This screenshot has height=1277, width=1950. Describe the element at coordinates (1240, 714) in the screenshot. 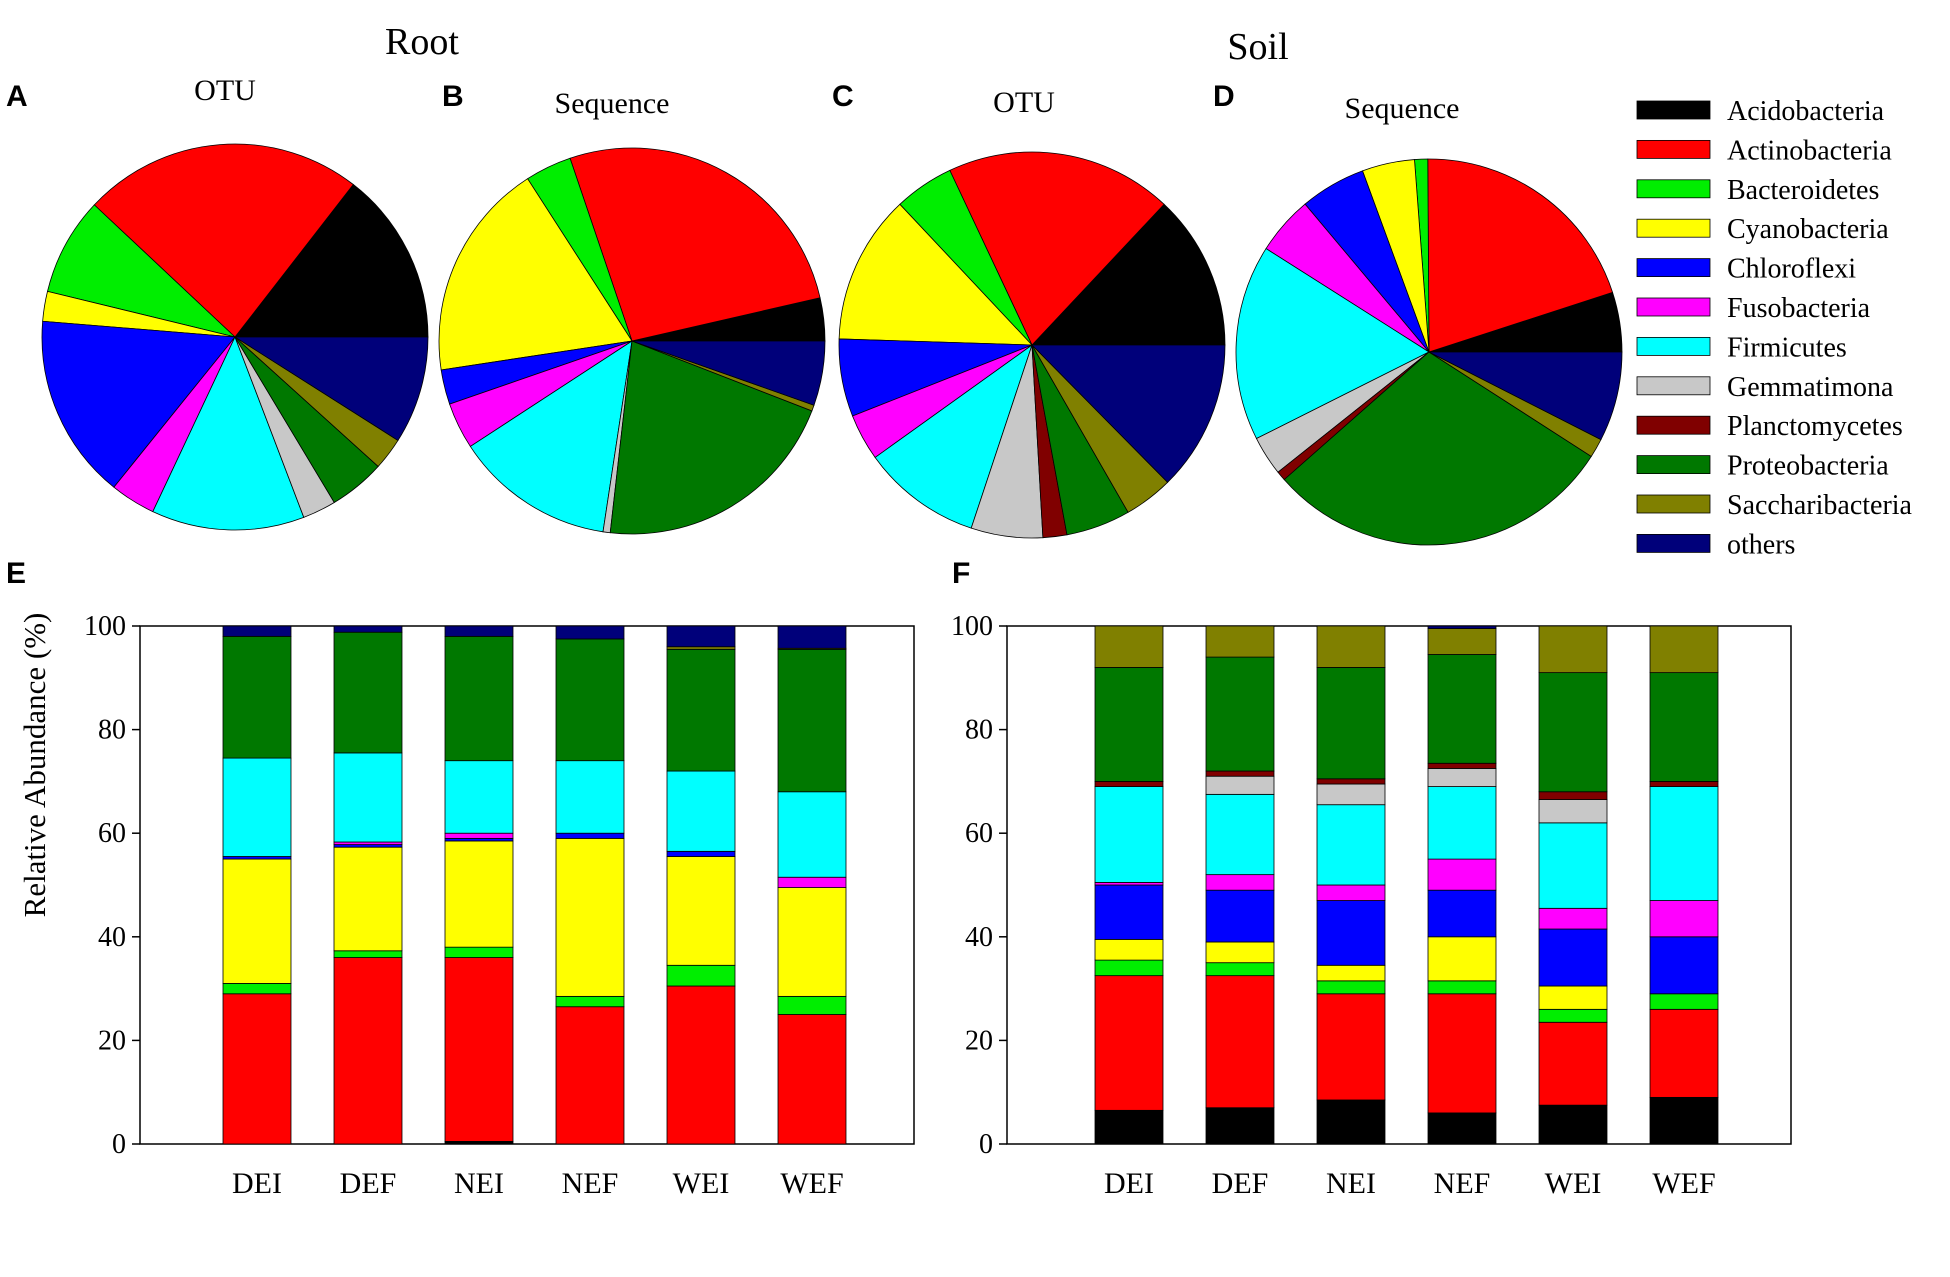

I see `bar-segment-proteobacteria-def` at that location.